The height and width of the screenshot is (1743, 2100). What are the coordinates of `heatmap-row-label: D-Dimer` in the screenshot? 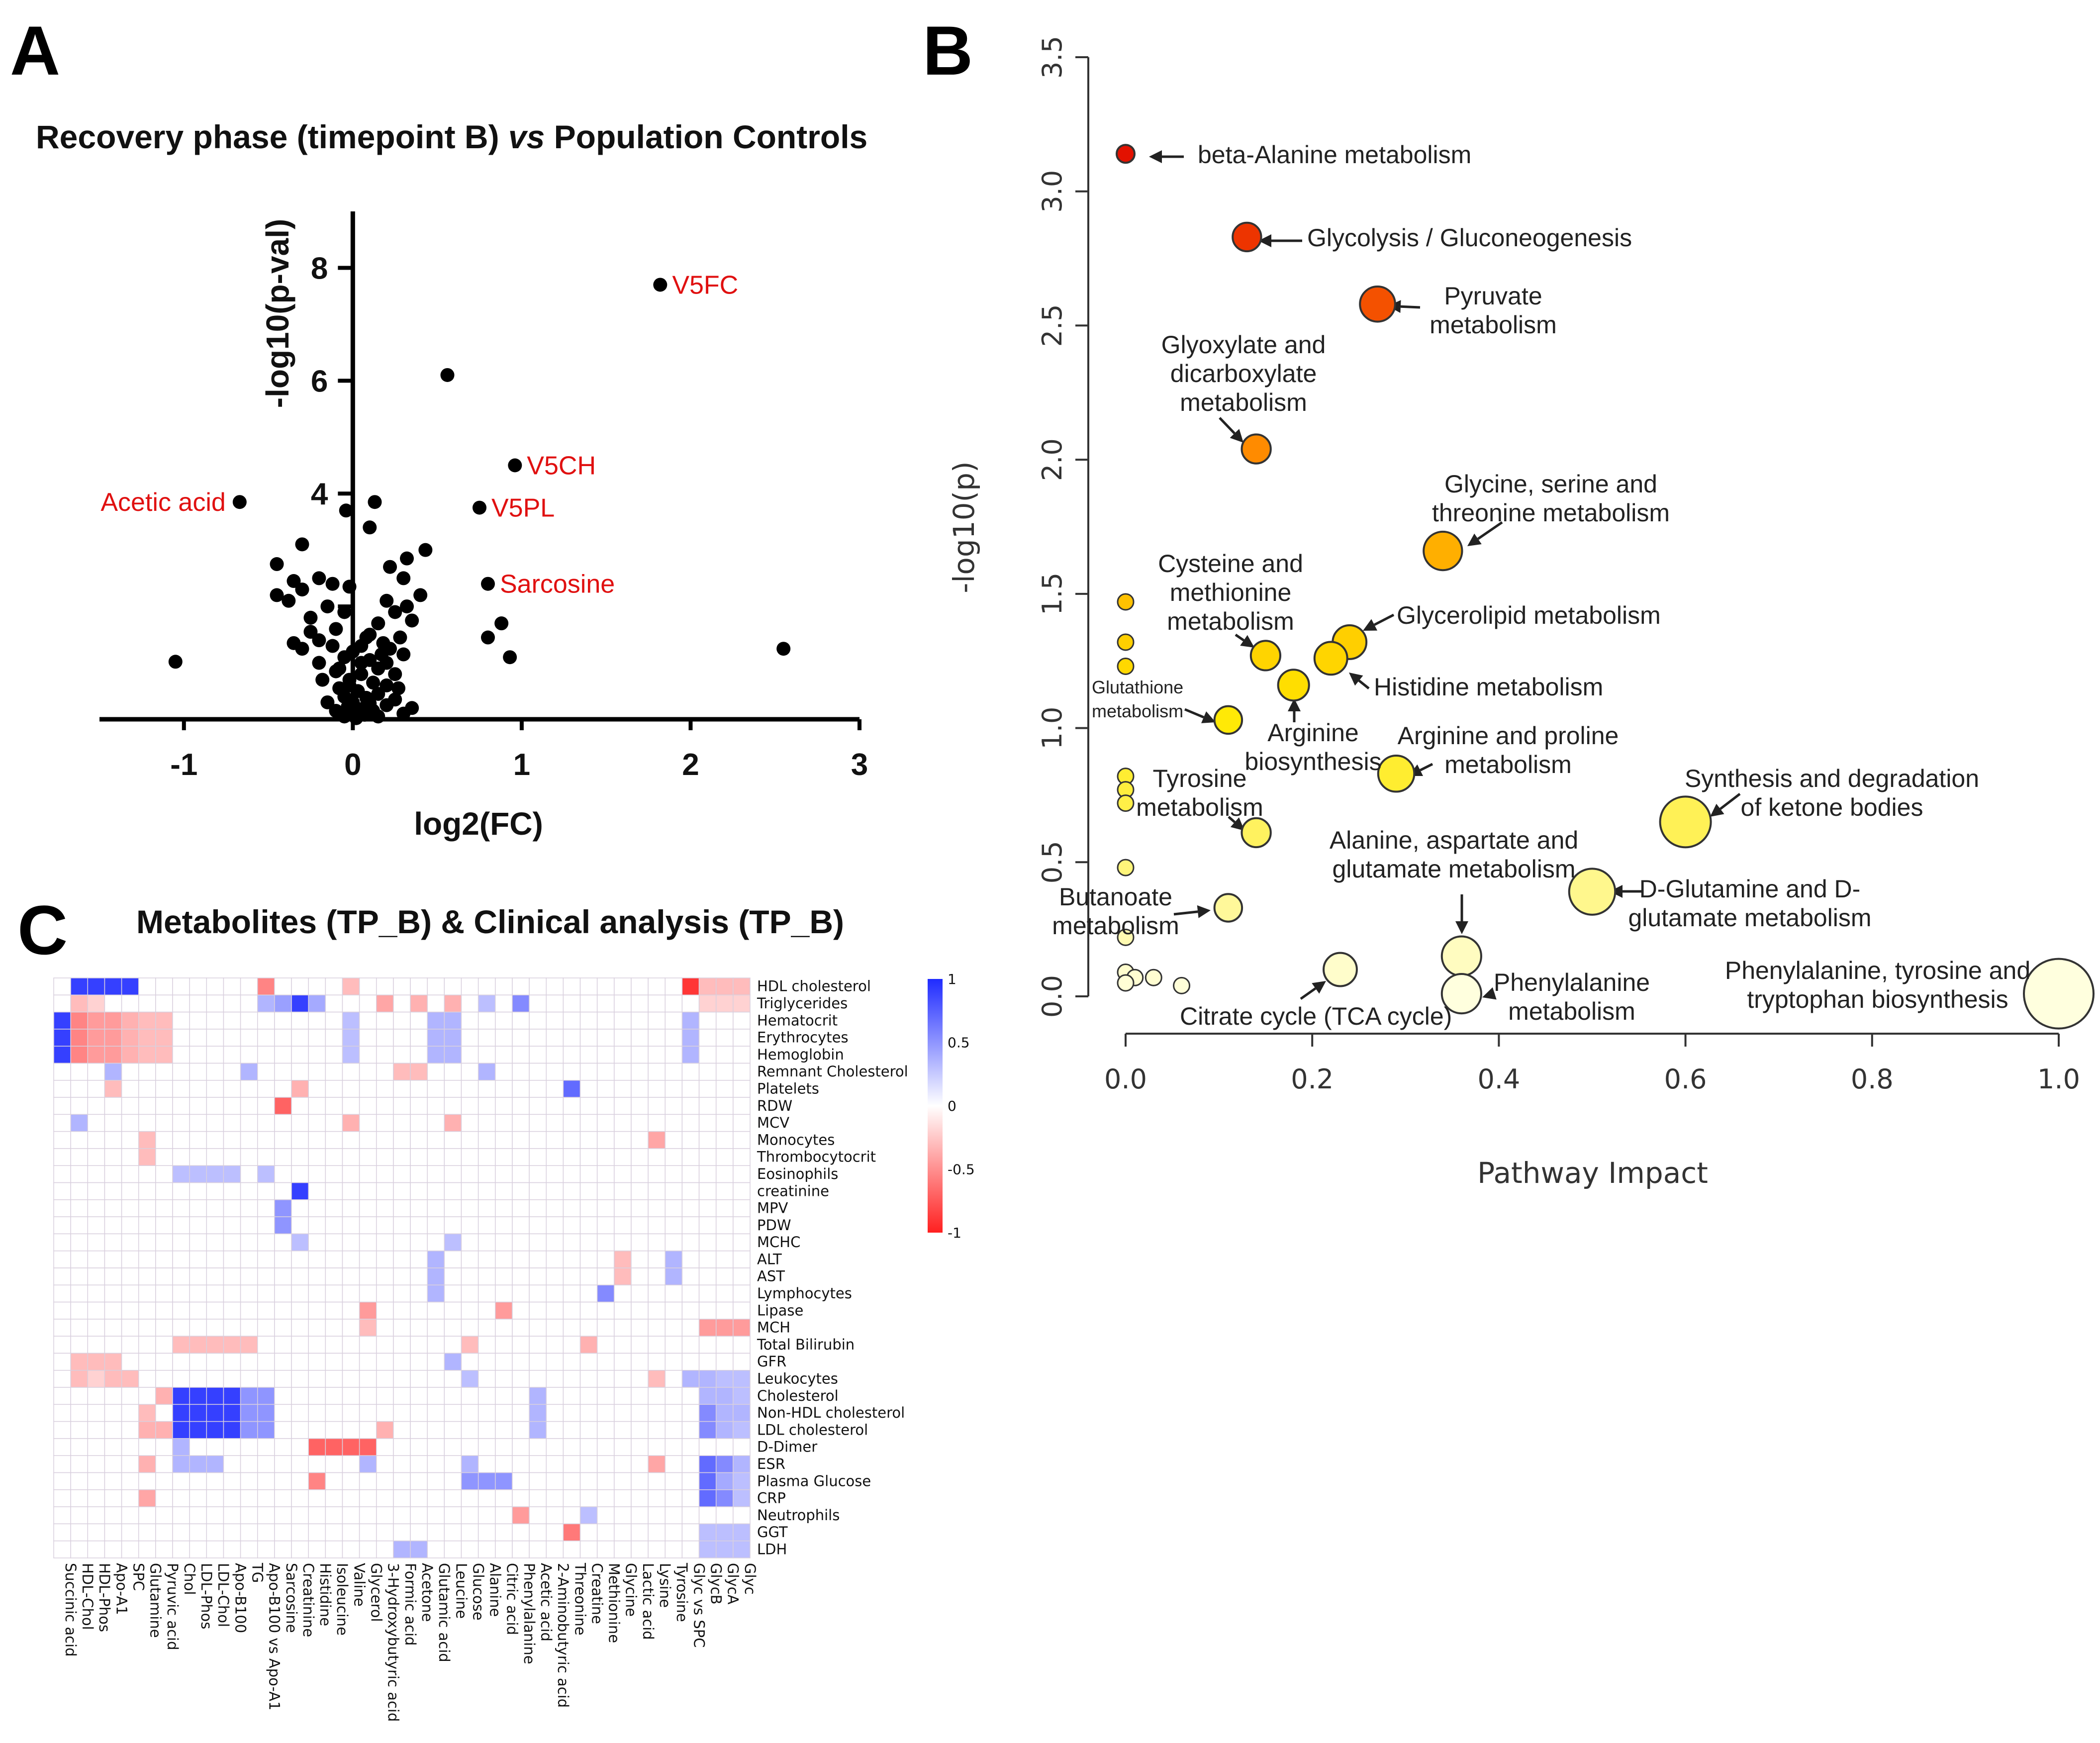 It's located at (787, 1447).